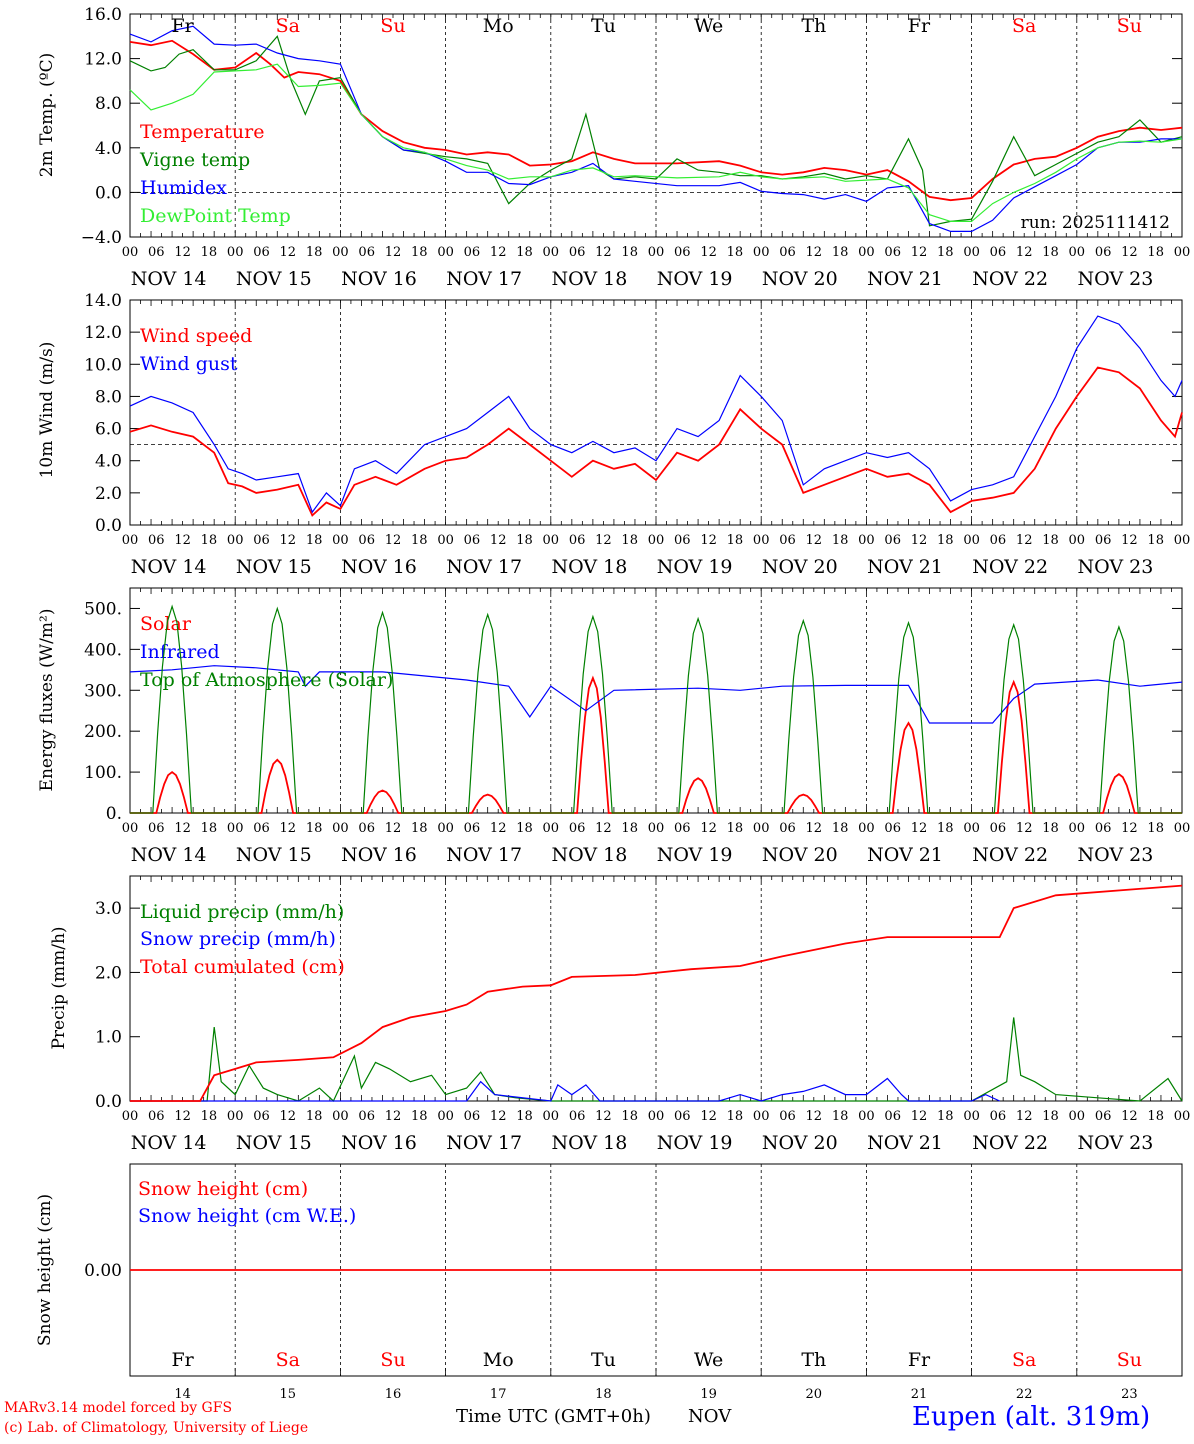  I want to click on wind-ytick-label: 2.0, so click(108, 494).